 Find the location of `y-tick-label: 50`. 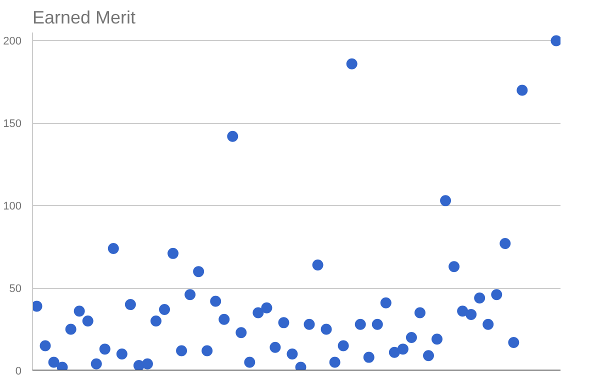

y-tick-label: 50 is located at coordinates (15, 289).